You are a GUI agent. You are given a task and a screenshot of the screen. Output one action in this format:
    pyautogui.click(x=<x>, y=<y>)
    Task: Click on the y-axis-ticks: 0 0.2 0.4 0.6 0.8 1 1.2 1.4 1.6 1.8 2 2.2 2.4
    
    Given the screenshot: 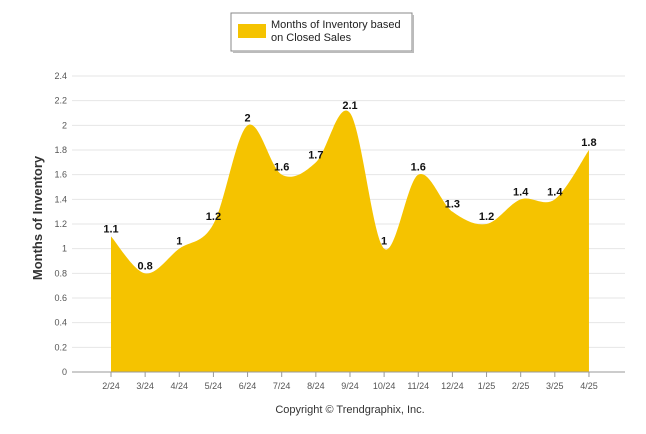 What is the action you would take?
    pyautogui.click(x=60, y=224)
    